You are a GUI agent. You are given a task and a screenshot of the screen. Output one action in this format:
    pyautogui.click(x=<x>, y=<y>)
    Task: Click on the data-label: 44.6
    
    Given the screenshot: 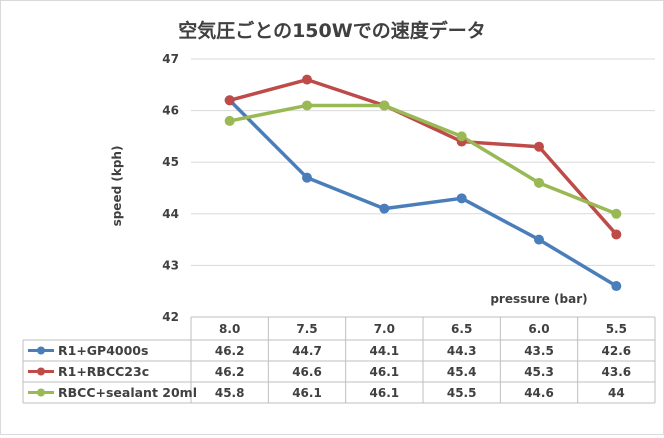 What is the action you would take?
    pyautogui.click(x=539, y=393)
    